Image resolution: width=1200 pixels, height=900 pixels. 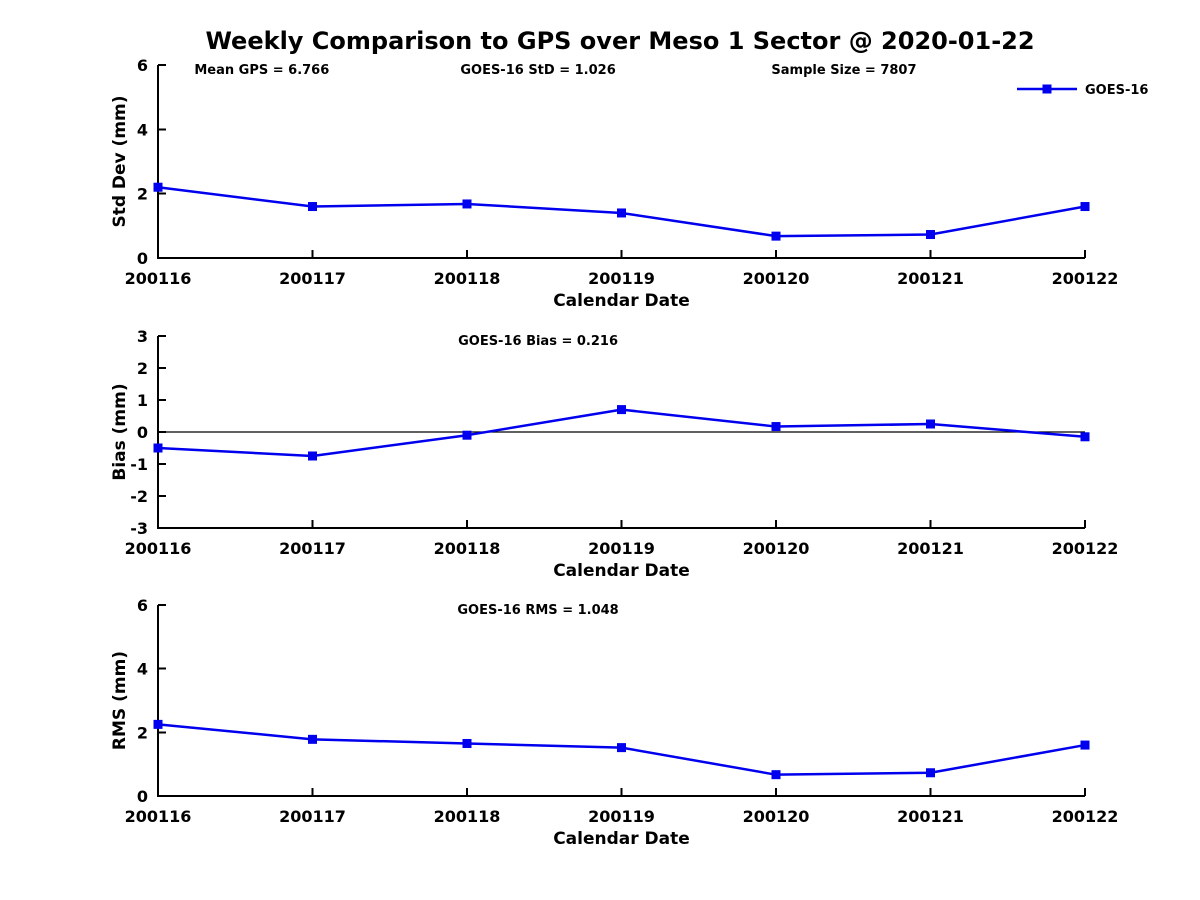 I want to click on y-axis-title: Bias (mm), so click(x=120, y=431).